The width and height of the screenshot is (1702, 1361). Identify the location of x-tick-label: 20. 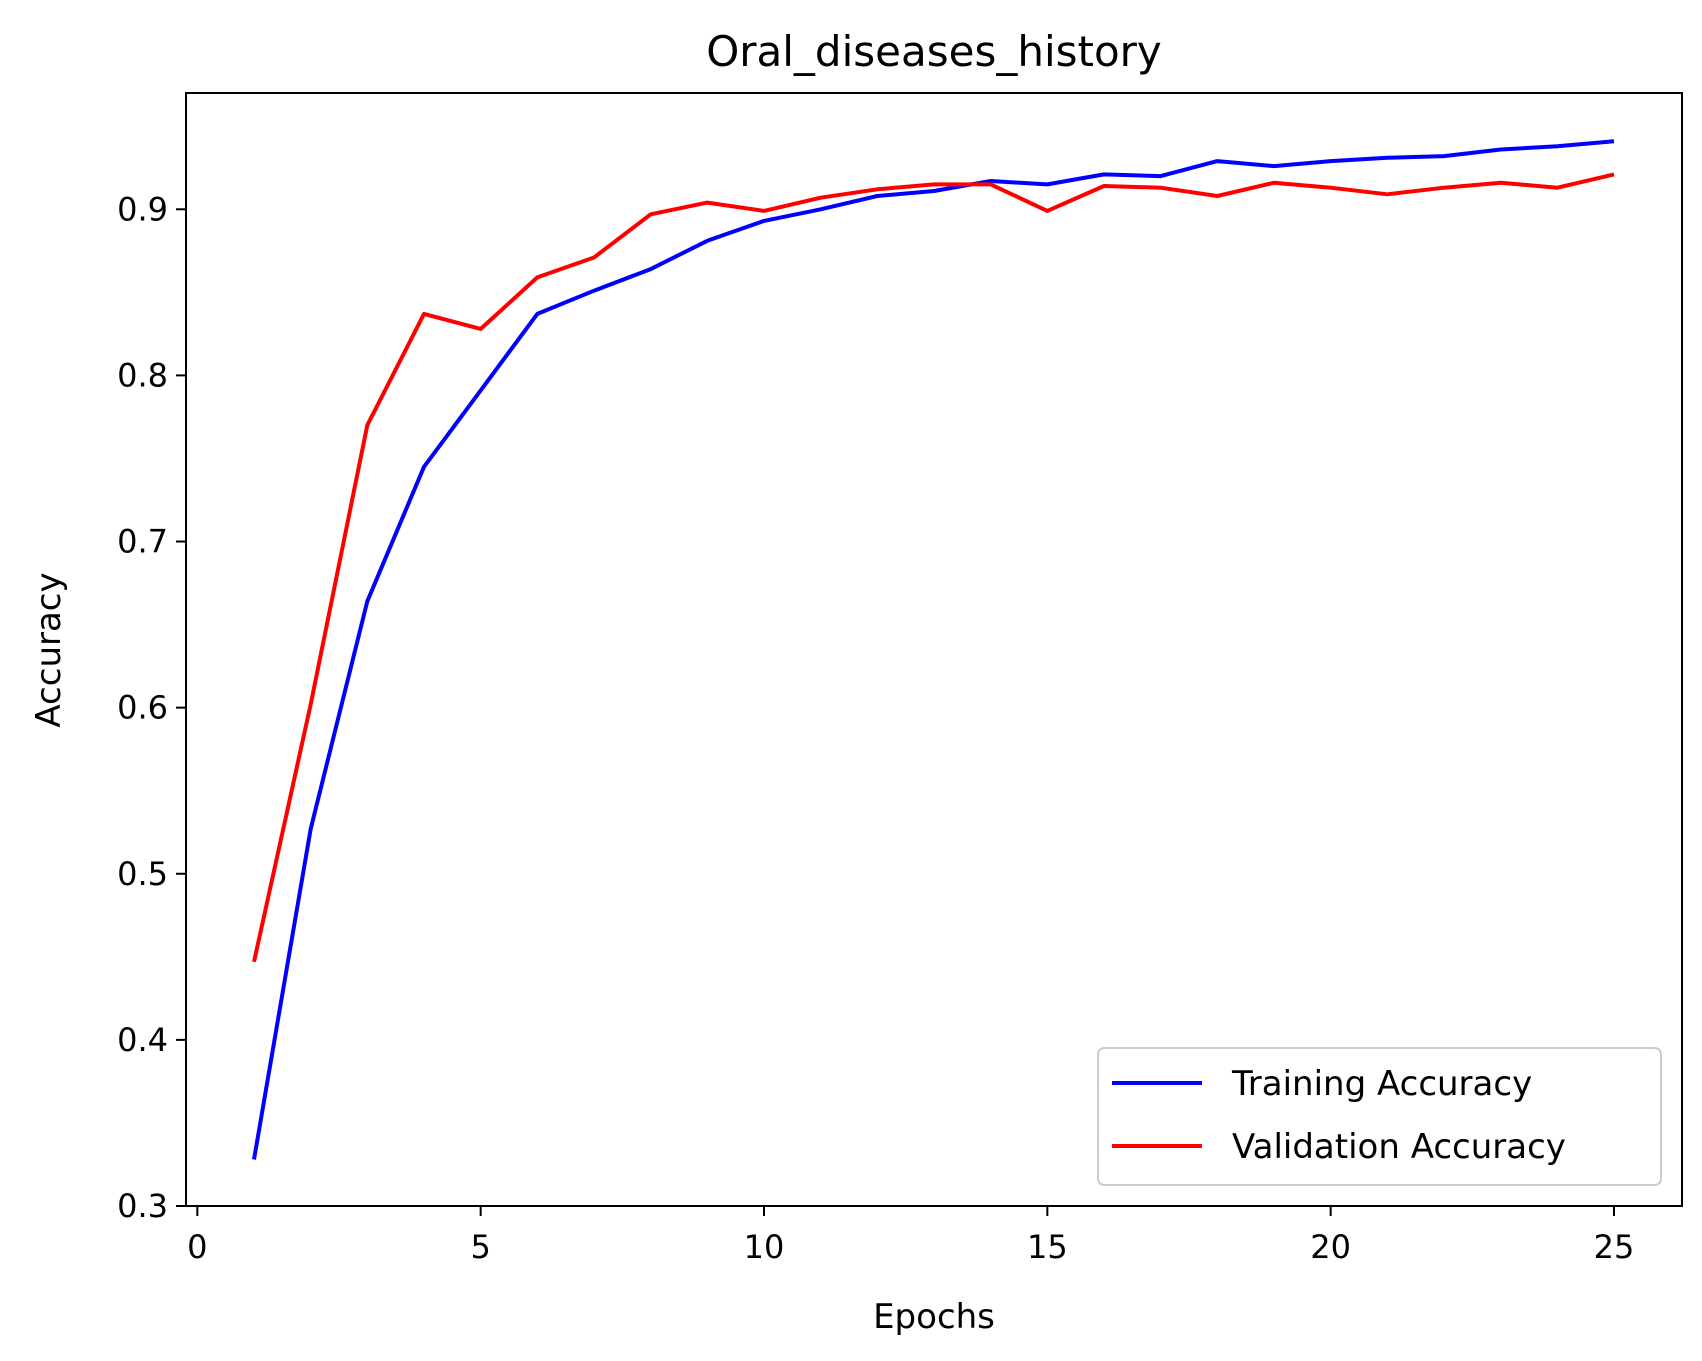
(1330, 1247).